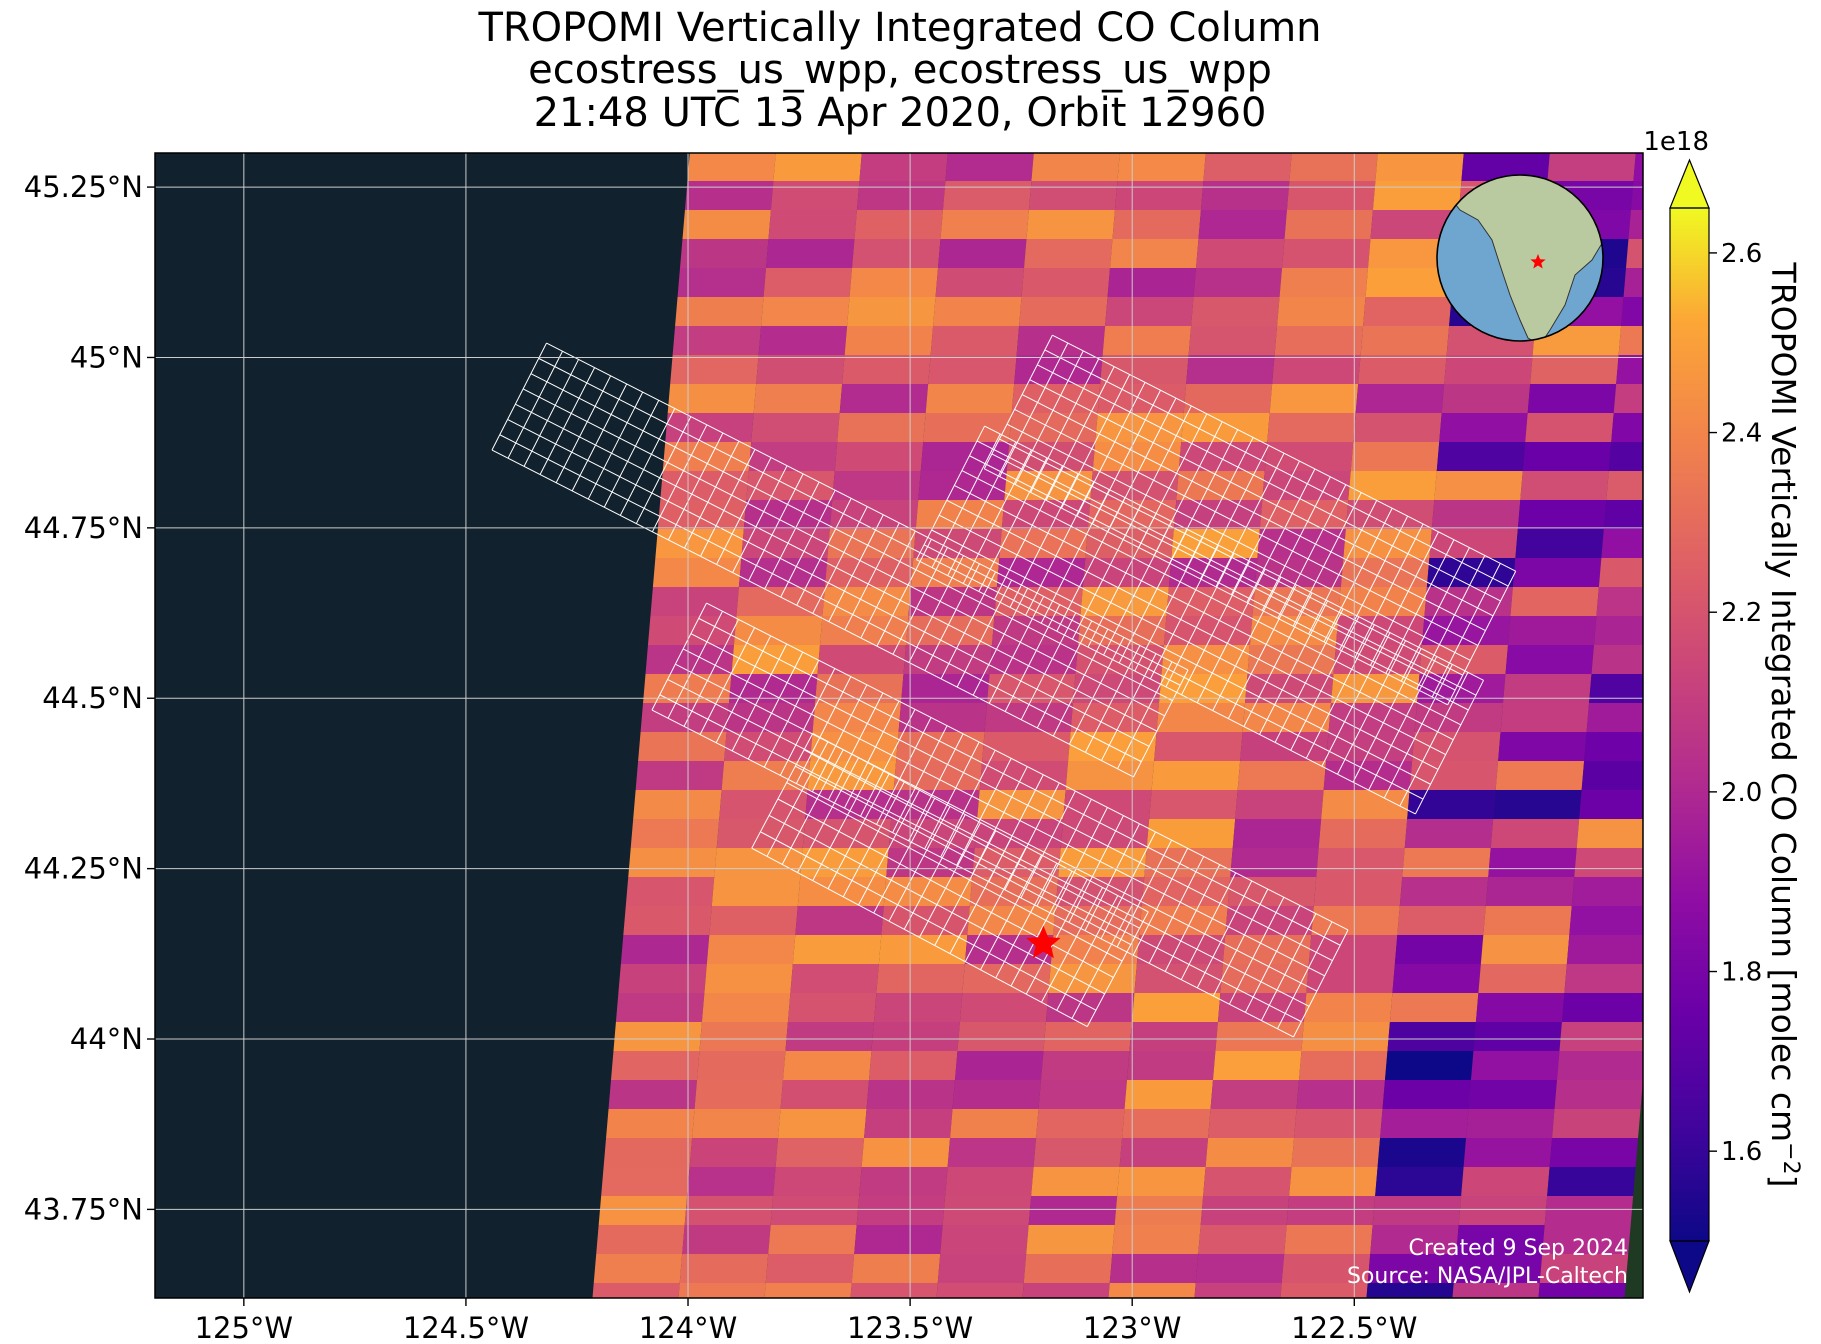 This screenshot has height=1344, width=1821. I want to click on colorbar-tick-label: 1.6, so click(1741, 1152).